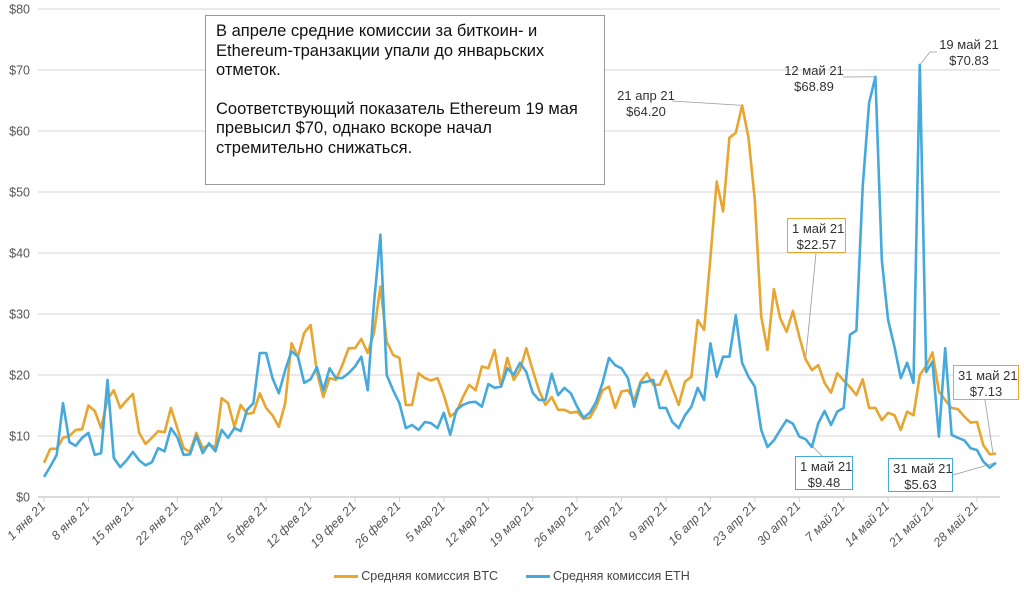 The image size is (1024, 592). What do you see at coordinates (734, 524) in the screenshot?
I see `x-tick-label: 23 апр 21` at bounding box center [734, 524].